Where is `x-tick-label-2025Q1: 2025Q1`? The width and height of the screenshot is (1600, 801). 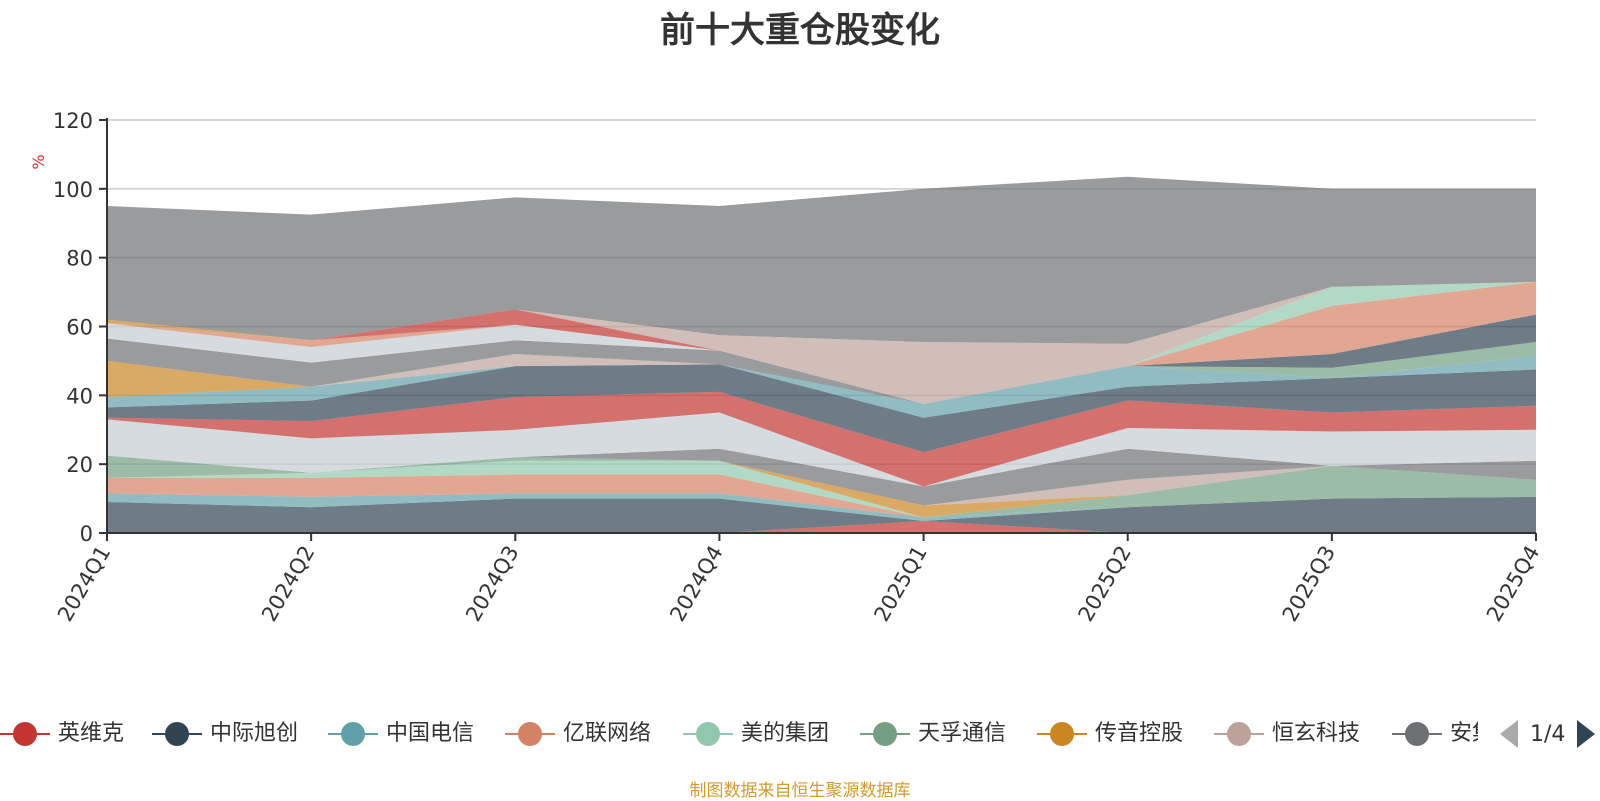
x-tick-label-2025Q1: 2025Q1 is located at coordinates (900, 584).